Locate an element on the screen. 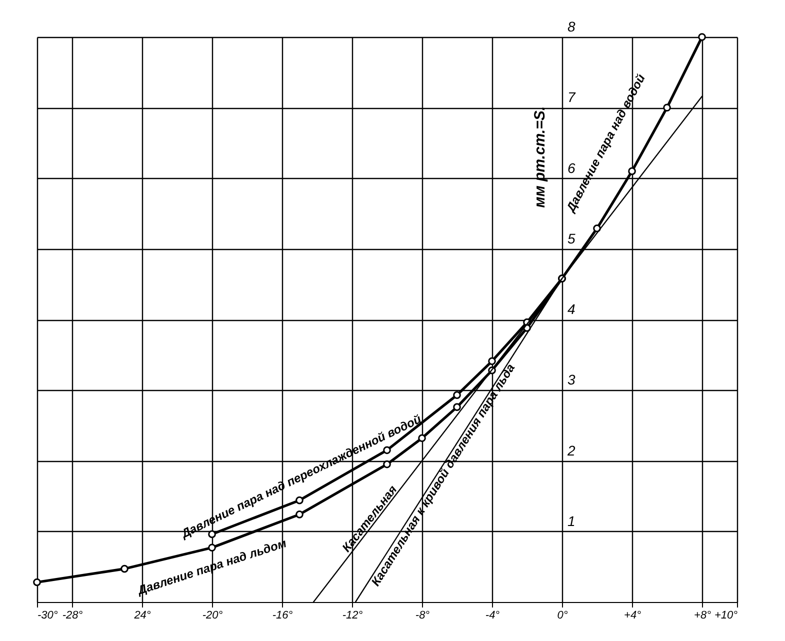 Image resolution: width=785 pixels, height=641 pixels. x-tick-label: -28° is located at coordinates (73, 616).